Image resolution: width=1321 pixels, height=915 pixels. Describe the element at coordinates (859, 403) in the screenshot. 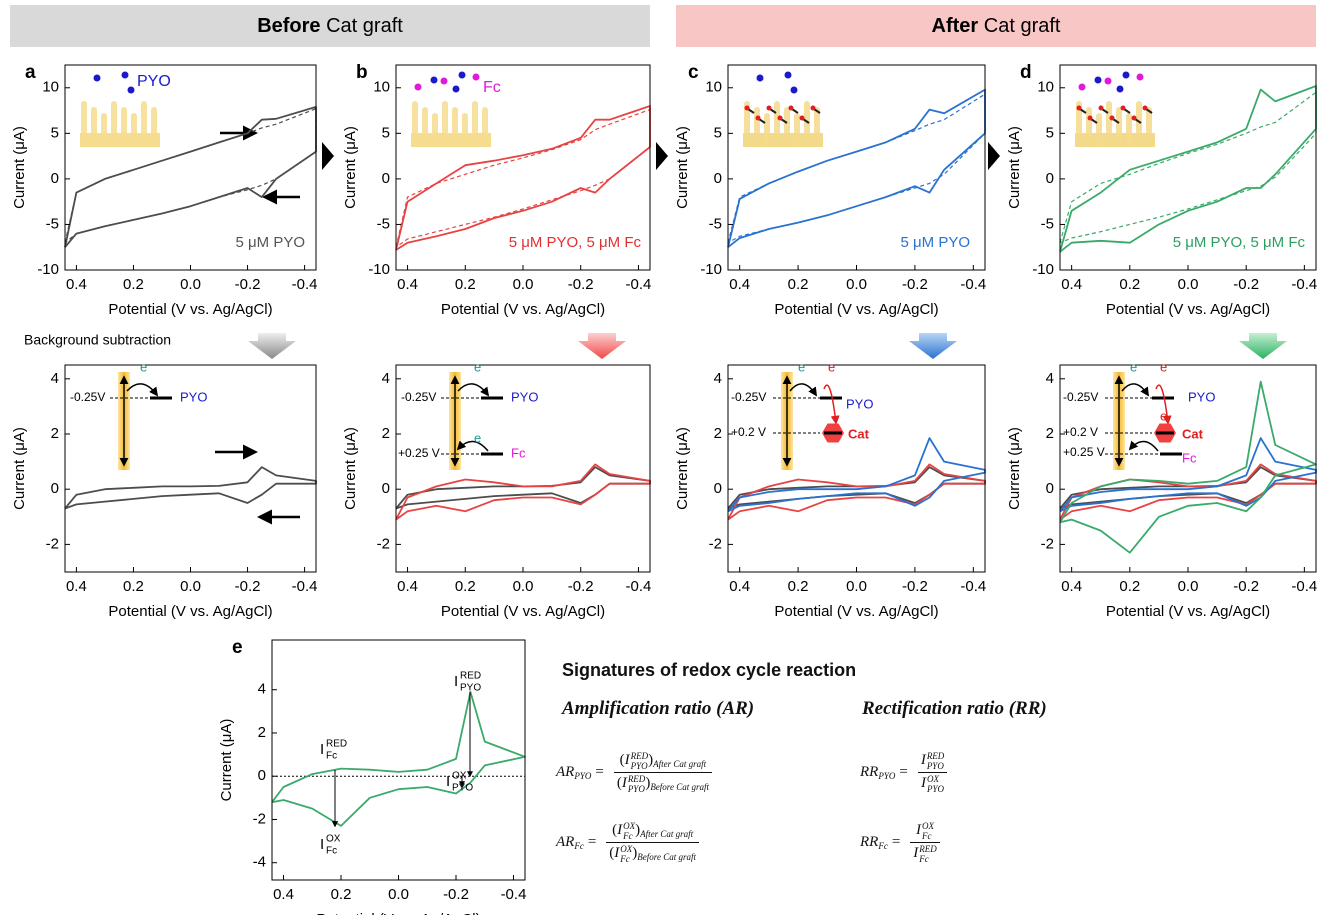

I see `annotation: PYO` at that location.